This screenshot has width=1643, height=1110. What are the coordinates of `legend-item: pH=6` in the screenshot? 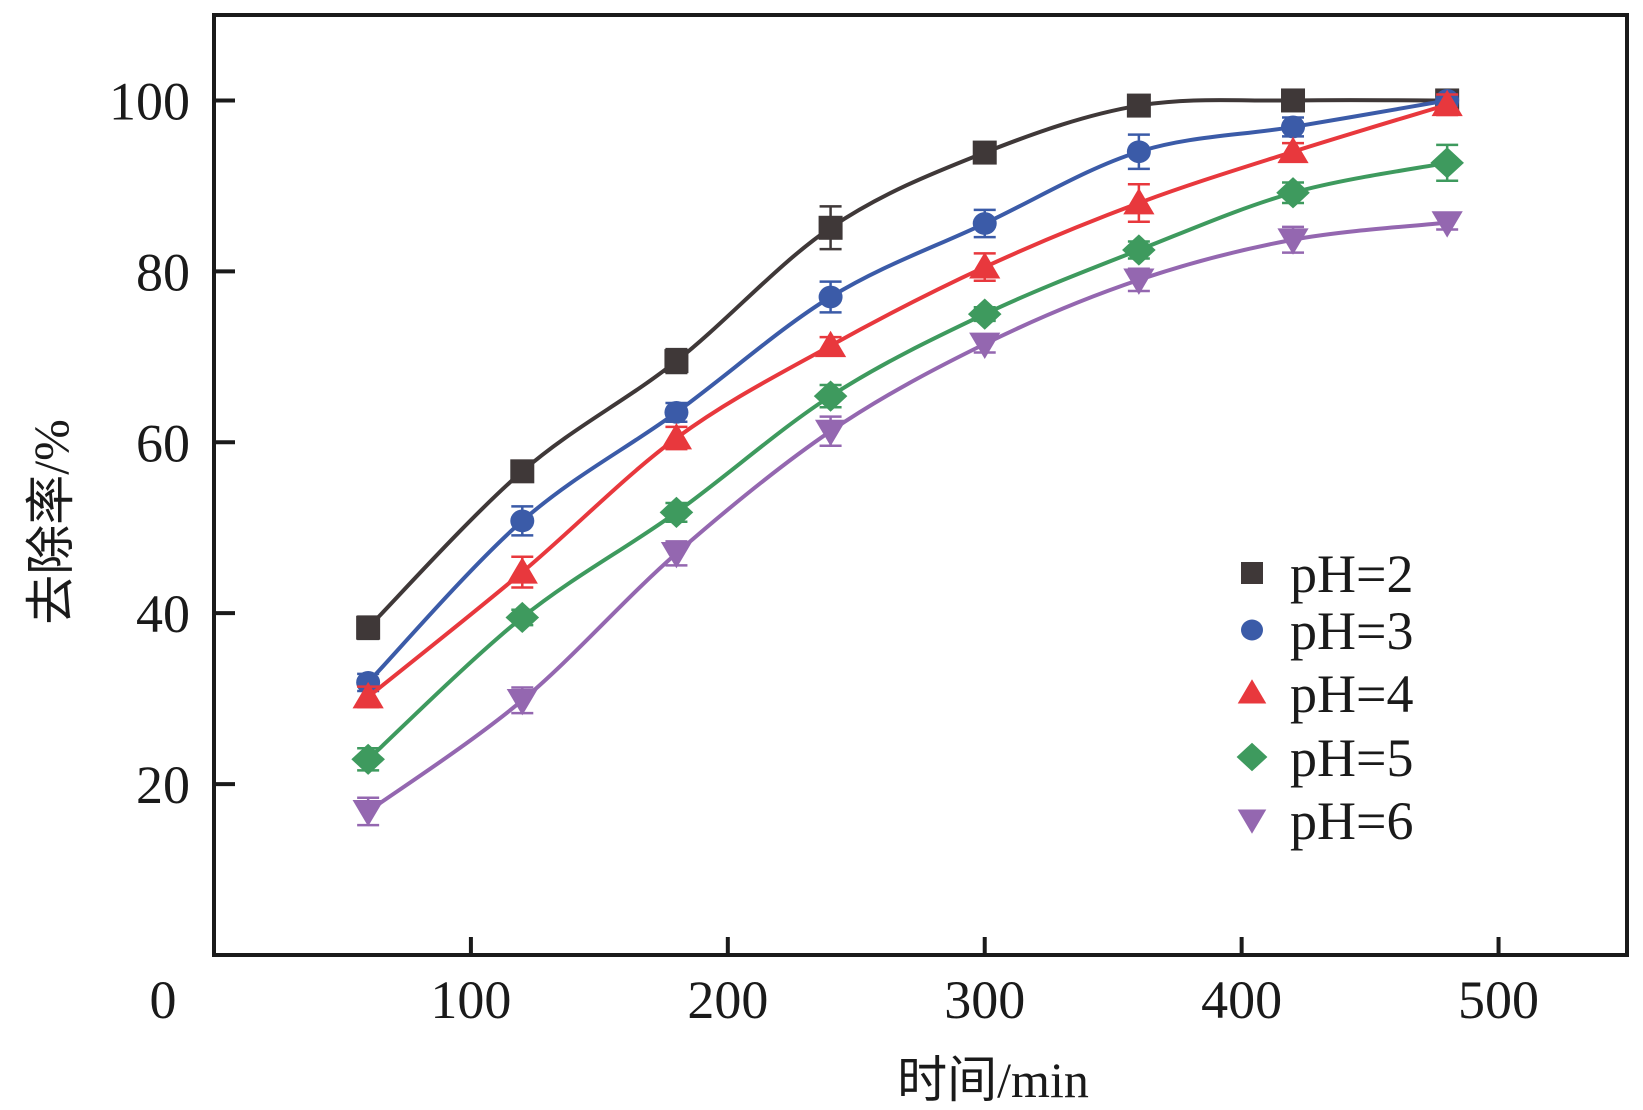 It's located at (1325, 821).